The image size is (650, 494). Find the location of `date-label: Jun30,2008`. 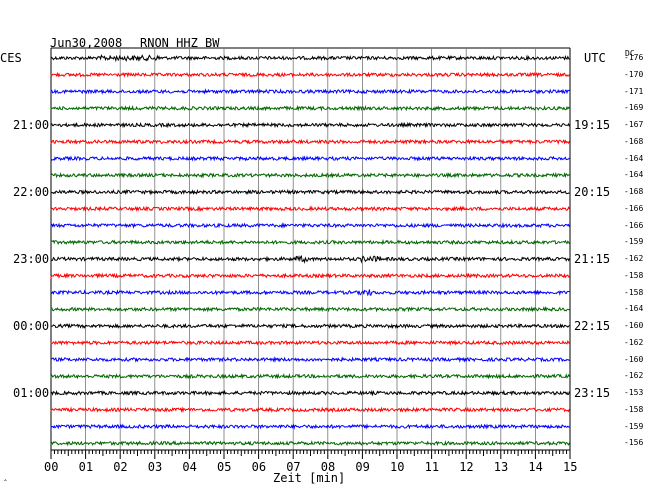

date-label: Jun30,2008 is located at coordinates (86, 43).